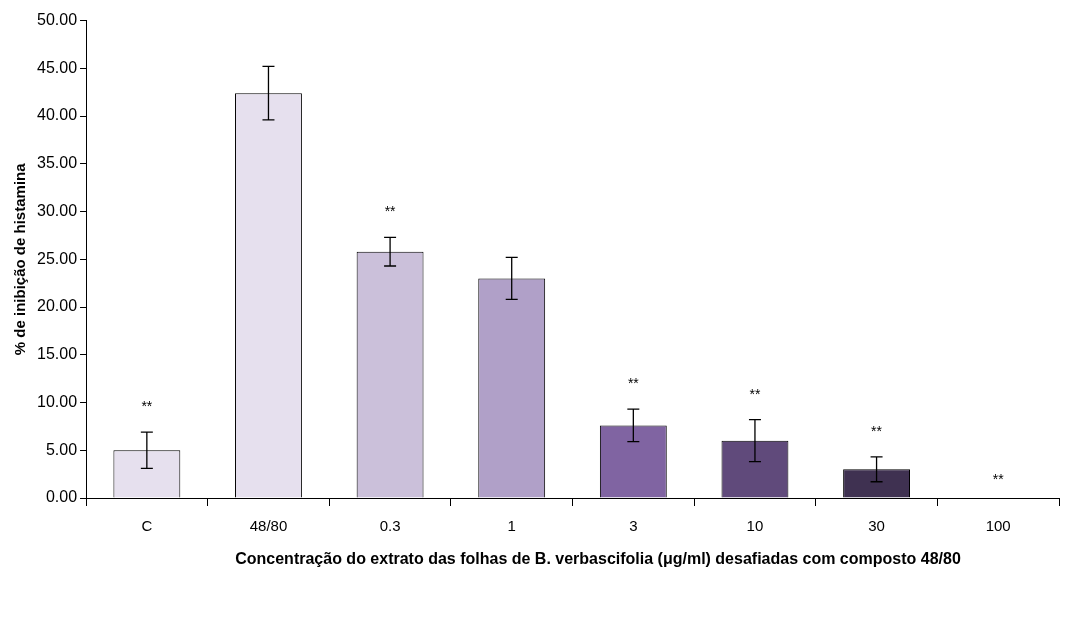  I want to click on x-tick-label: 0.3, so click(390, 526).